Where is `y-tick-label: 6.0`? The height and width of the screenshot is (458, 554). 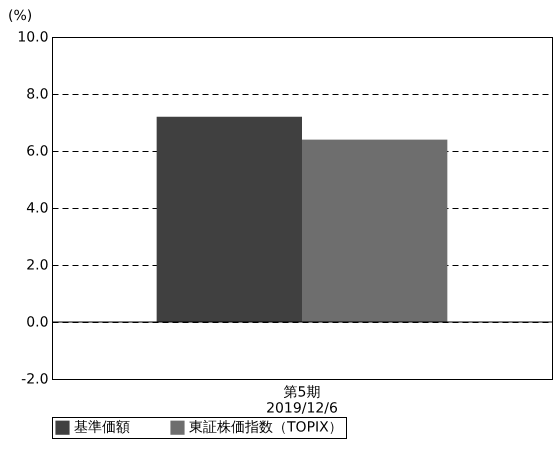 y-tick-label: 6.0 is located at coordinates (37, 152).